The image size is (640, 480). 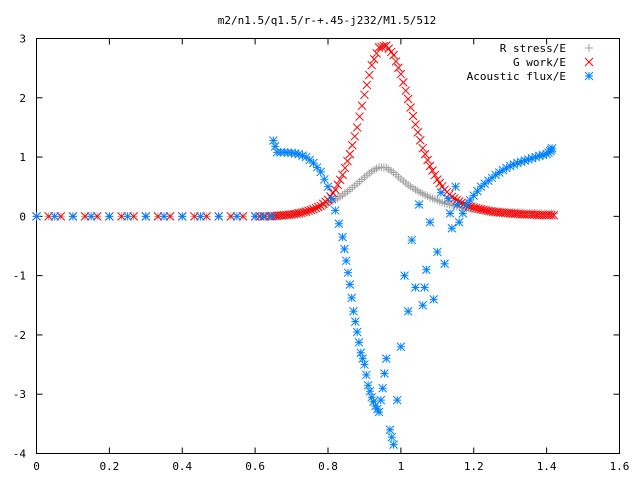 I want to click on x-tick-label: 1.4, so click(x=547, y=466).